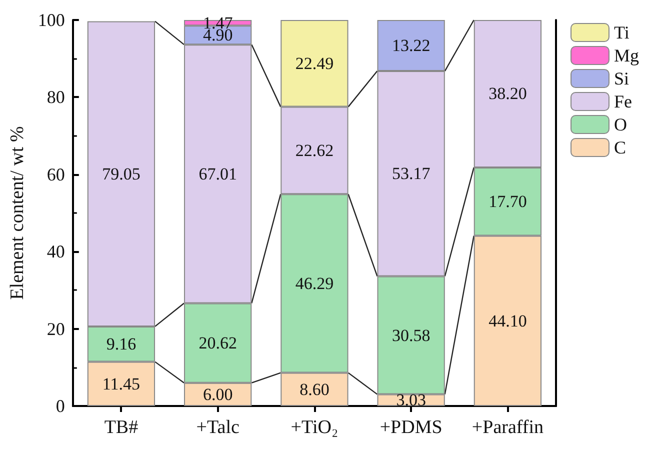 The width and height of the screenshot is (652, 456). What do you see at coordinates (622, 32) in the screenshot?
I see `legend-label: Ti` at bounding box center [622, 32].